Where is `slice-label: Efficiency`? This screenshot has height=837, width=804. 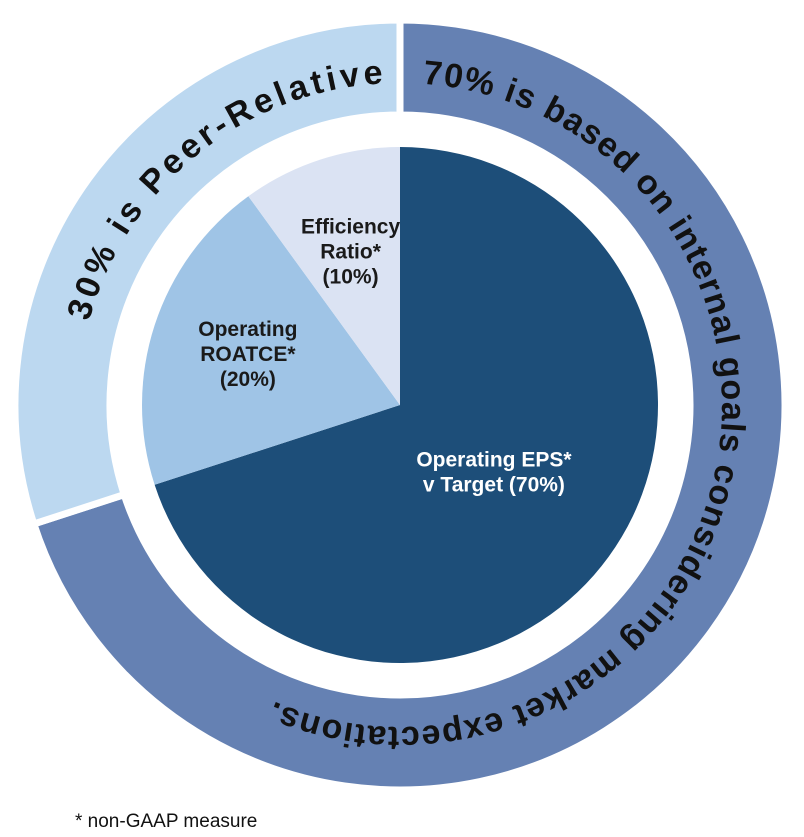 slice-label: Efficiency is located at coordinates (351, 226).